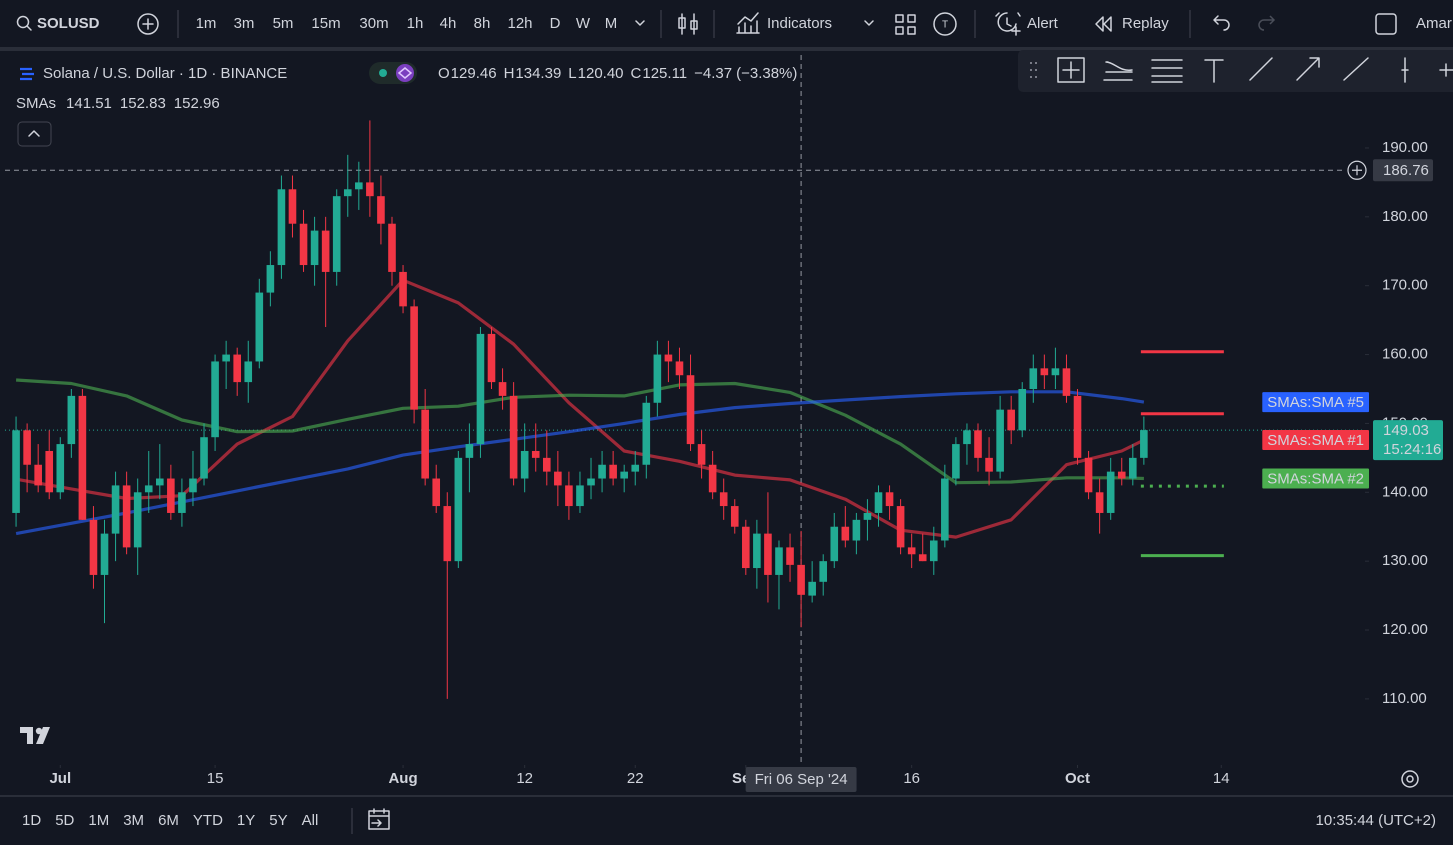 The height and width of the screenshot is (845, 1453). Describe the element at coordinates (379, 819) in the screenshot. I see `date-range-icon` at that location.